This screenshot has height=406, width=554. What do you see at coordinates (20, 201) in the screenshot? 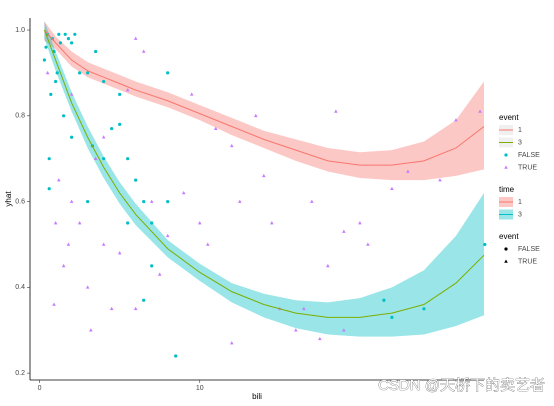
I see `y-tick-label: 0.6` at bounding box center [20, 201].